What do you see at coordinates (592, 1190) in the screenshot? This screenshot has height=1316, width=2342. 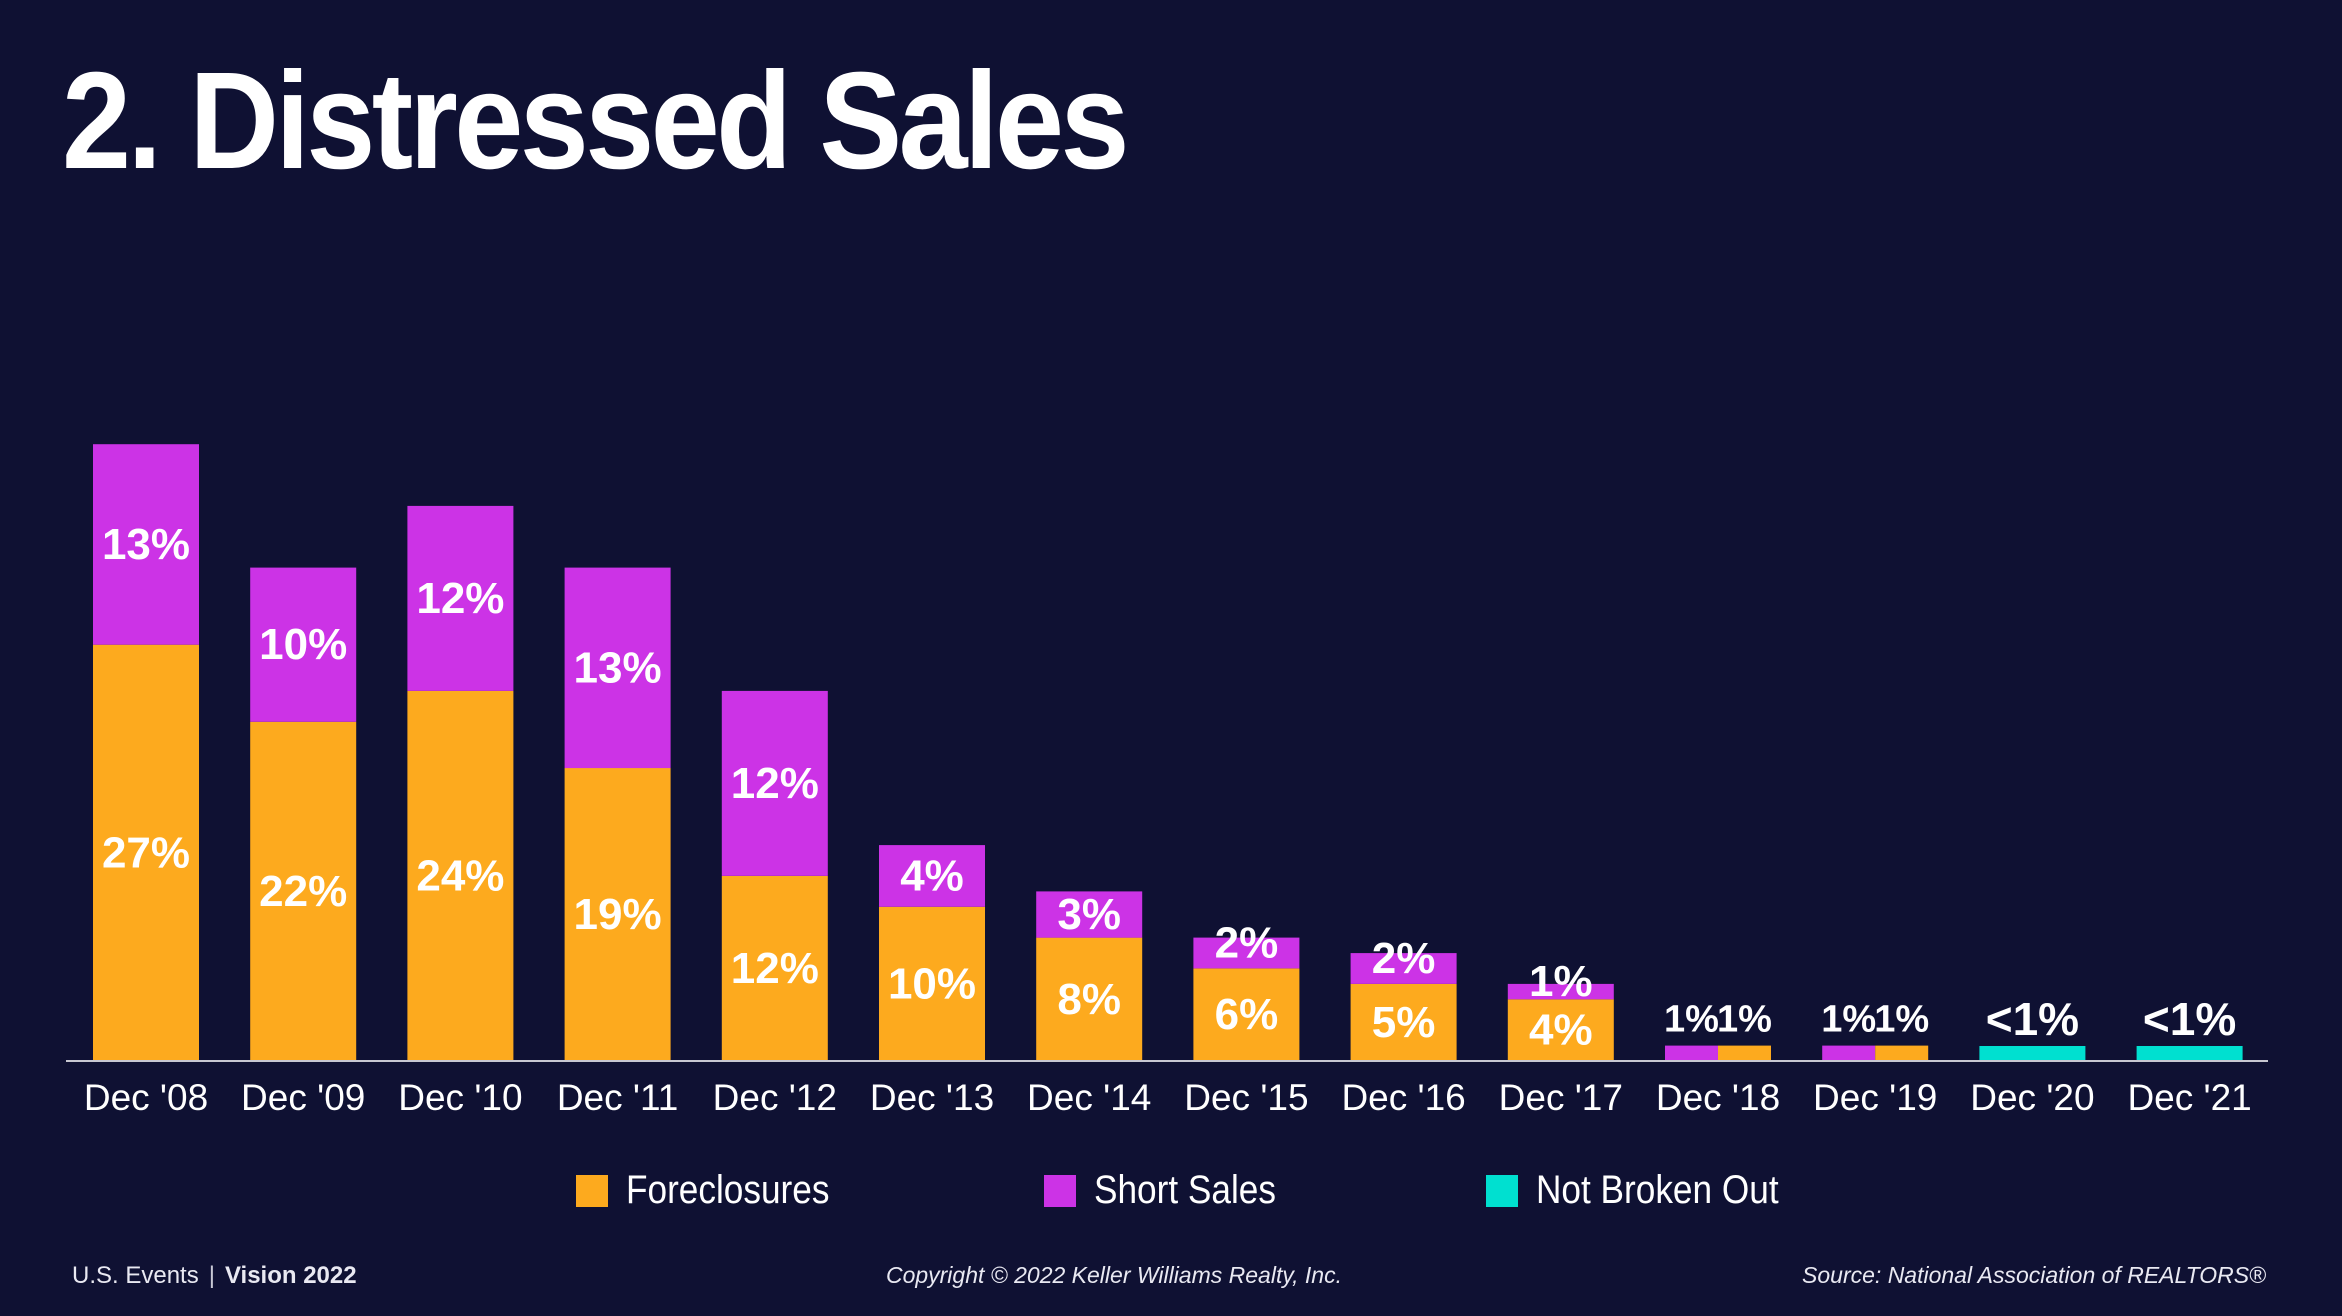 I see `legend-swatch-foreclosures` at bounding box center [592, 1190].